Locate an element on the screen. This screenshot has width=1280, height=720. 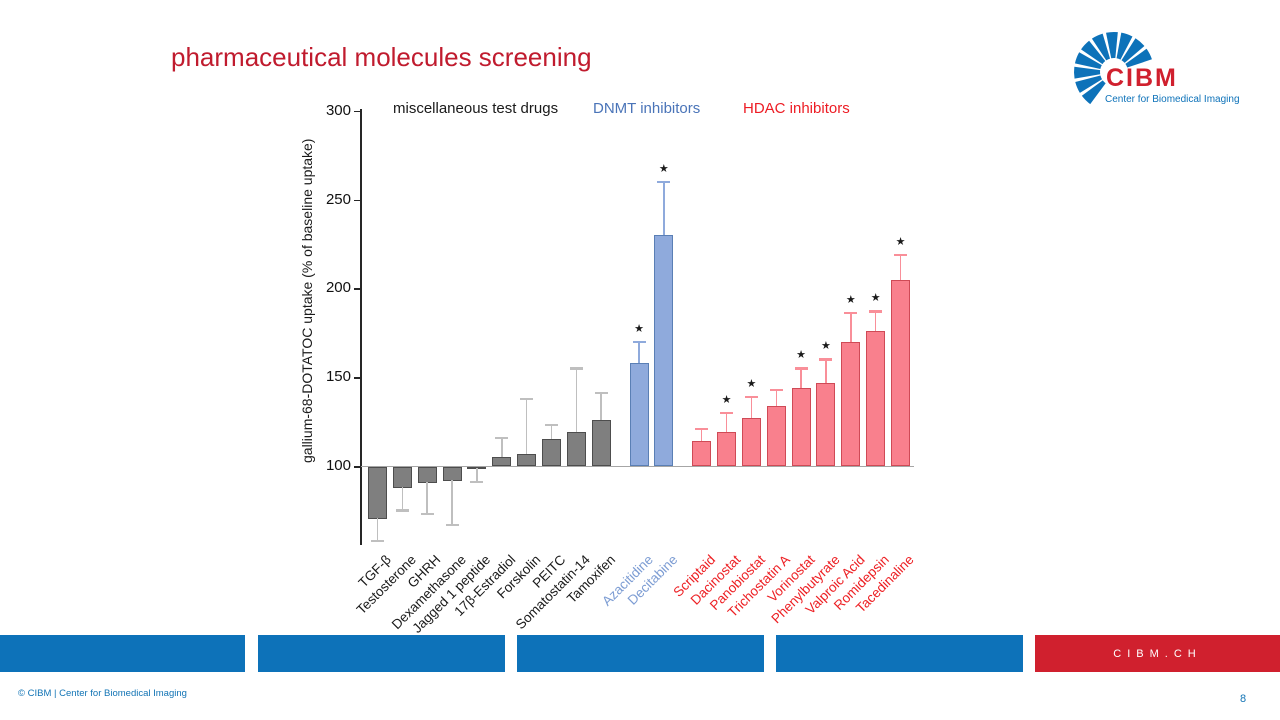
error-cap-dexamethasone is located at coordinates (452, 524).